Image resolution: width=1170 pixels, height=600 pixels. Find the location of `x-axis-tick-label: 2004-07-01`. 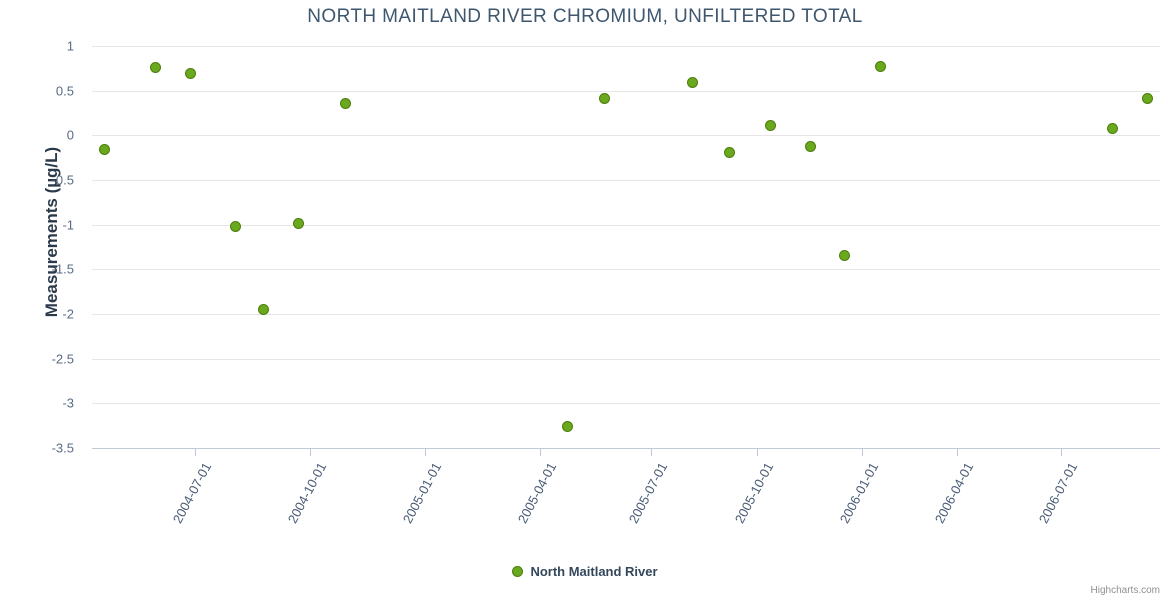

x-axis-tick-label: 2004-07-01 is located at coordinates (192, 493).